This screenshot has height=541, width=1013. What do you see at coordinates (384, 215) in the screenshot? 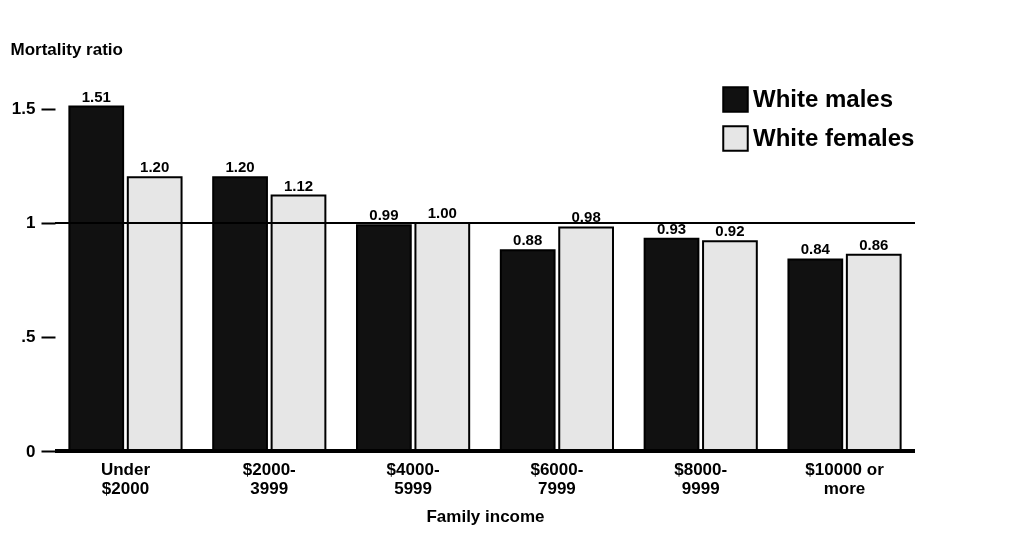
I see `data-label: 0.99` at bounding box center [384, 215].